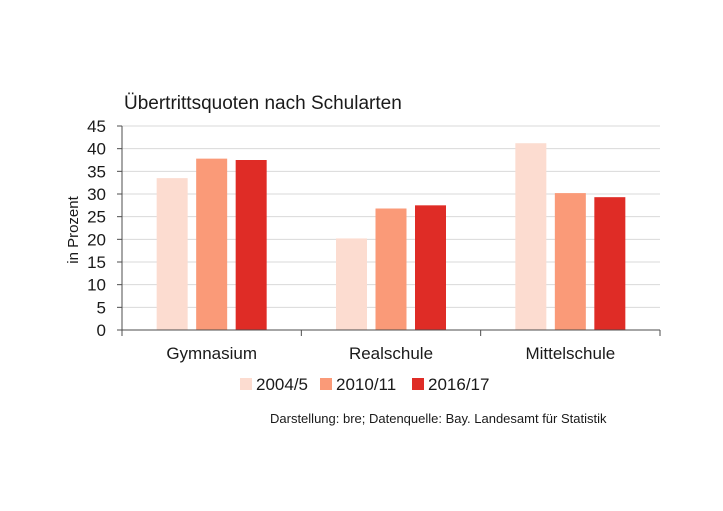  I want to click on y-tick-label: 40, so click(96, 149).